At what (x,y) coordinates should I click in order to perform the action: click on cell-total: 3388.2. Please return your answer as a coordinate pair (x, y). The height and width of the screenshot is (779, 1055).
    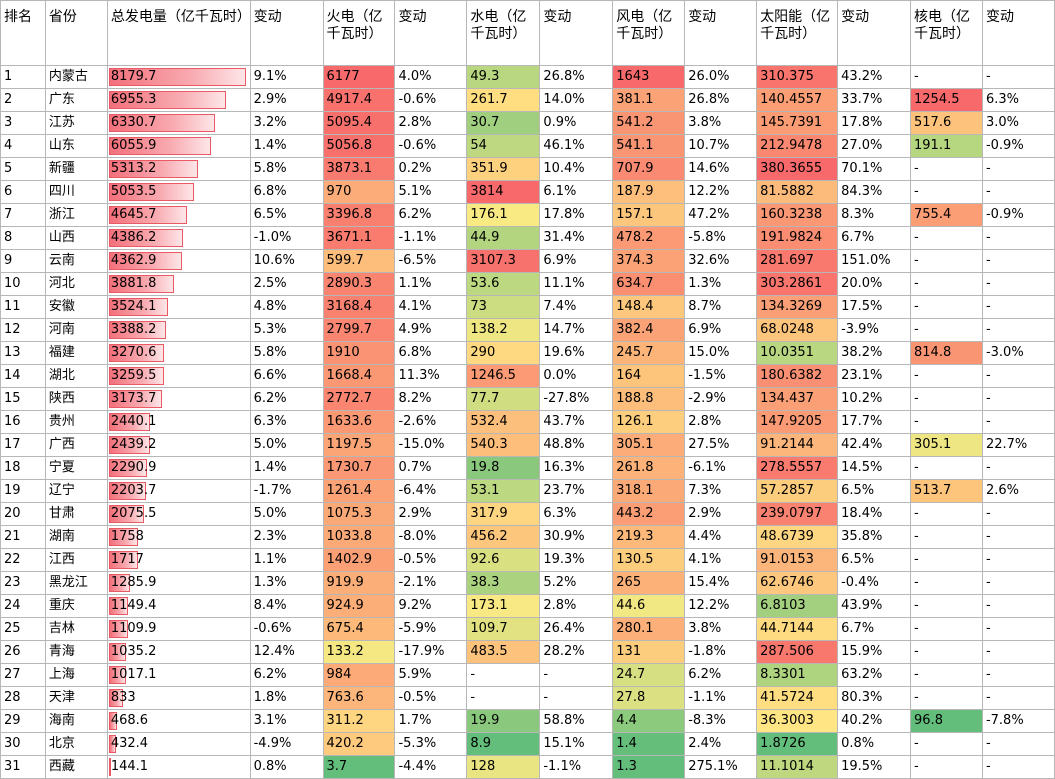
    Looking at the image, I should click on (178, 330).